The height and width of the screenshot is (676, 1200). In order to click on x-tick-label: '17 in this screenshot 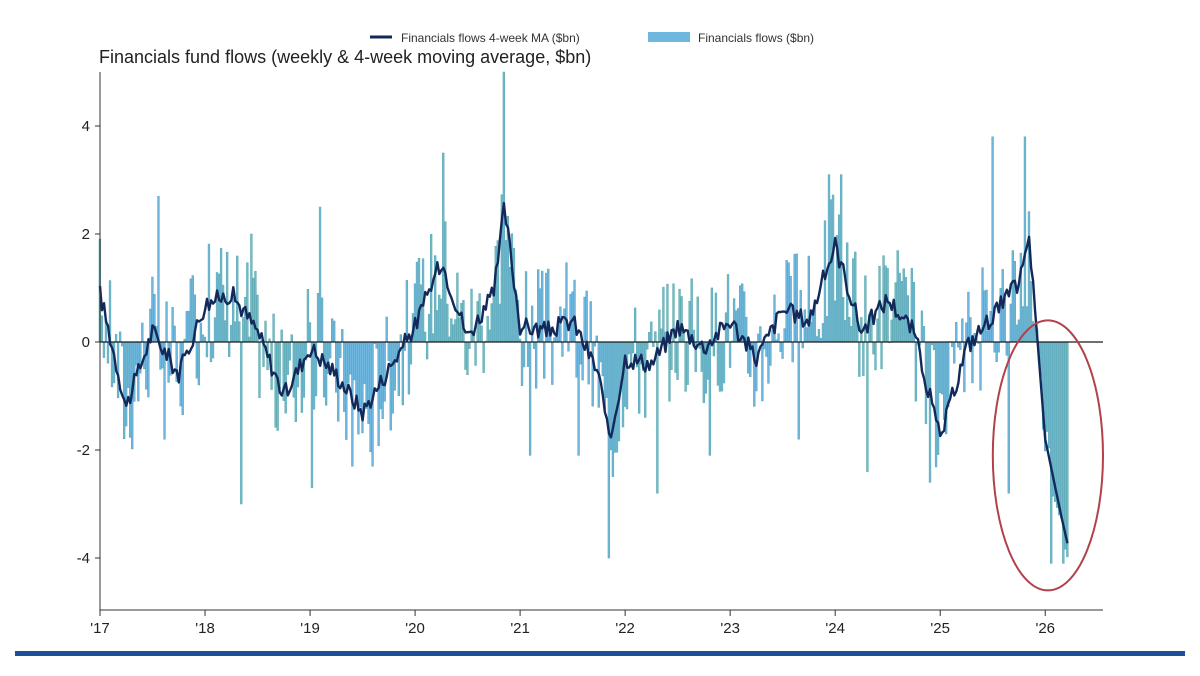, I will do `click(100, 628)`.